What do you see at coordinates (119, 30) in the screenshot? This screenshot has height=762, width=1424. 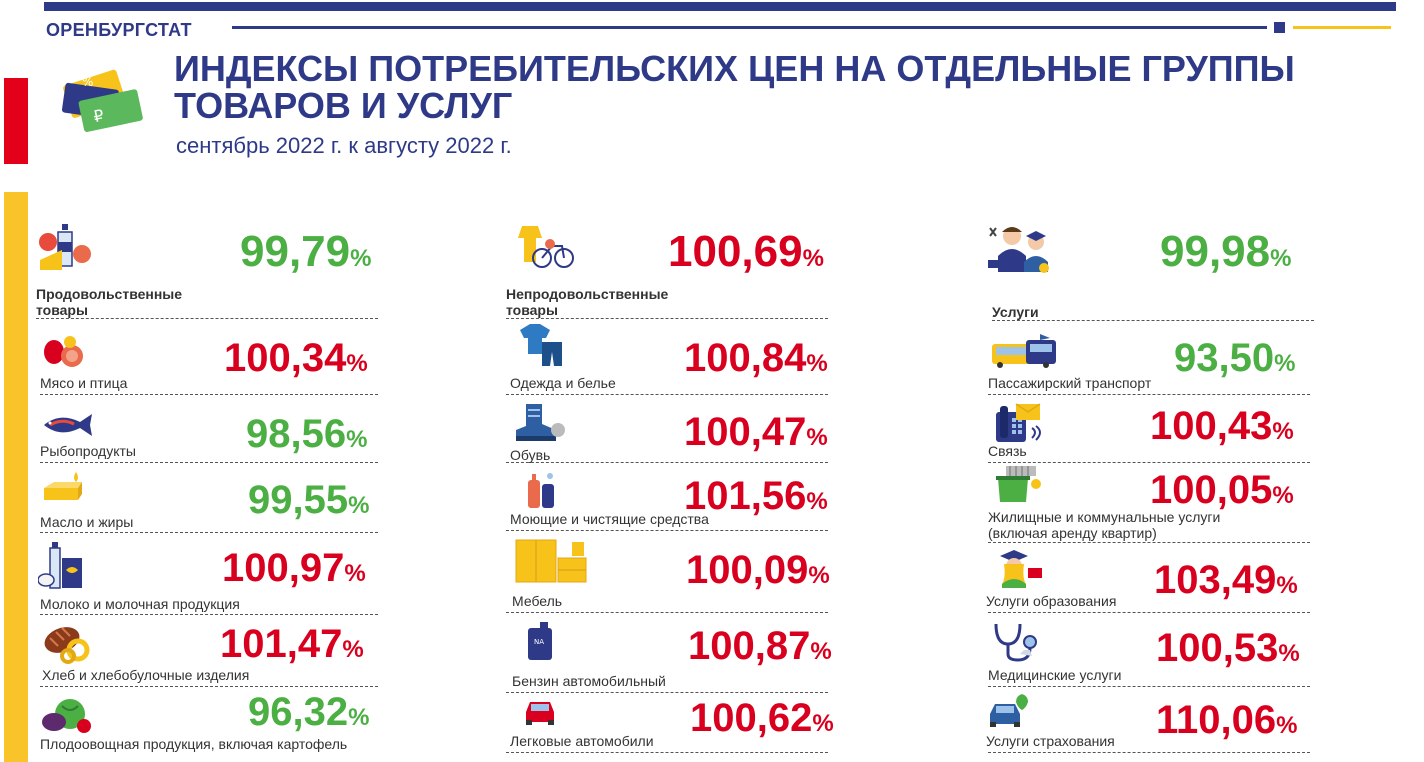 I see `org-name: ОРЕНБУРГСТАТ` at bounding box center [119, 30].